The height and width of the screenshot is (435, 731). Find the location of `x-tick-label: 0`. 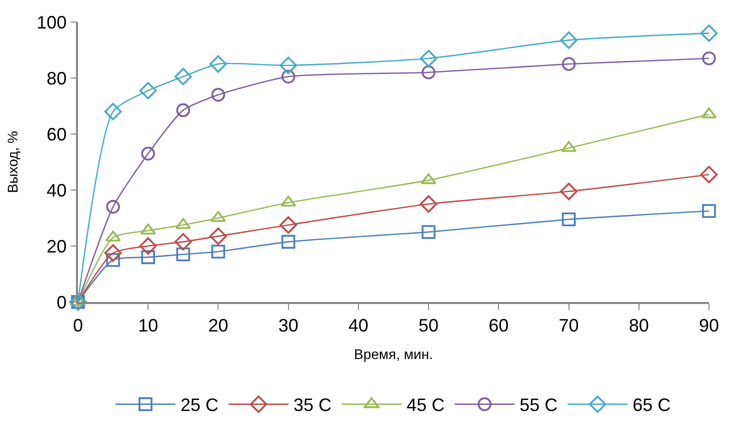

x-tick-label: 0 is located at coordinates (78, 325).